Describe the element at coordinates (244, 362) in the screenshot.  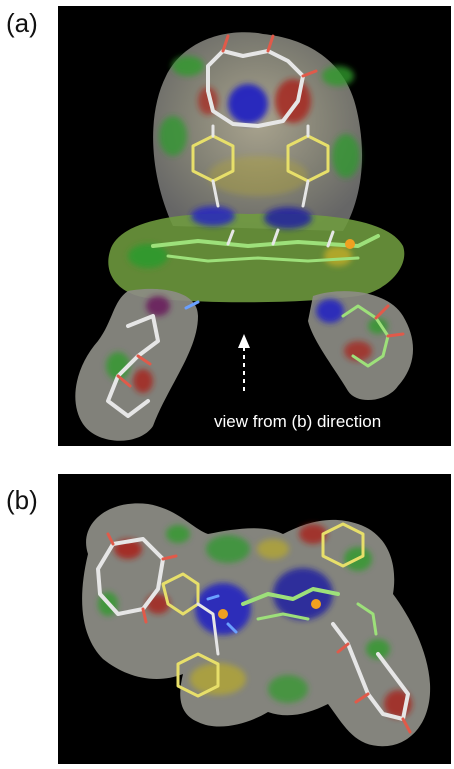
I see `view-direction-arrow` at that location.